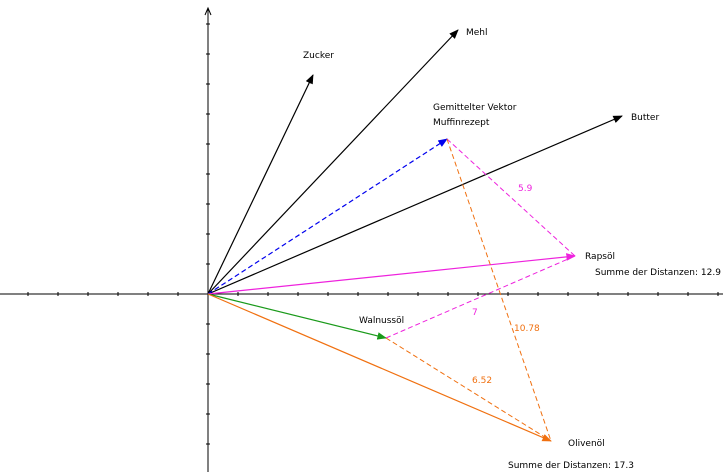 The image size is (723, 472). I want to click on label-rapsoel: Rapsöl, so click(600, 257).